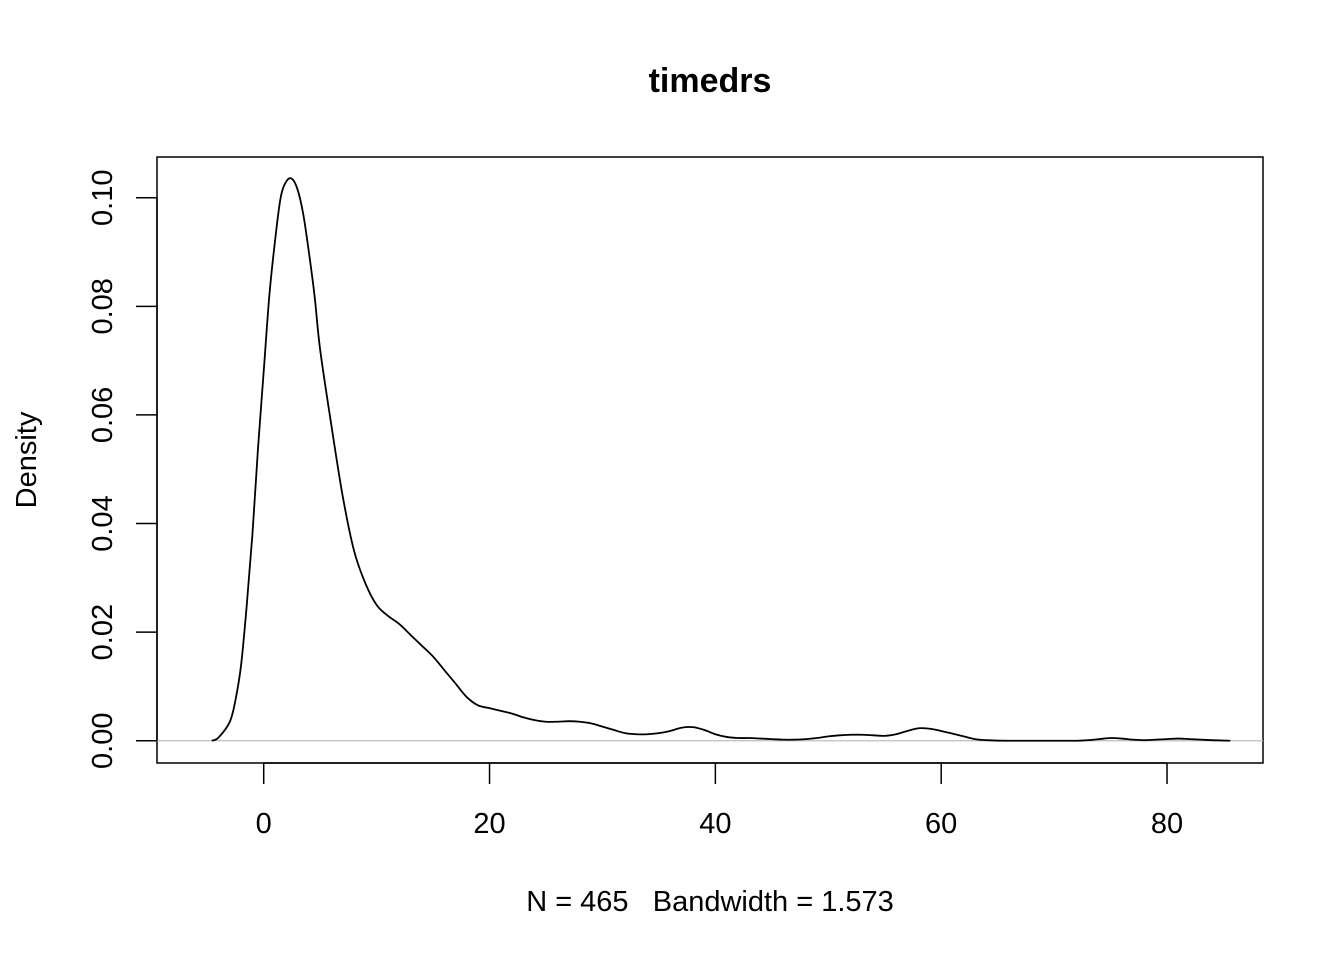  Describe the element at coordinates (103, 523) in the screenshot. I see `y-tick-label: 0.04` at that location.